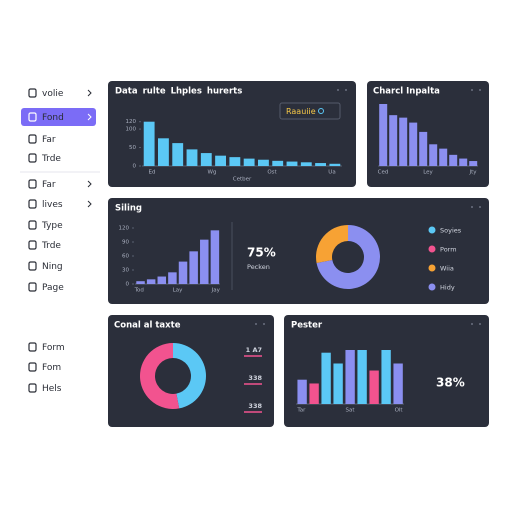 The image size is (512, 512). What do you see at coordinates (51, 368) in the screenshot?
I see `sidebar-item: Fom` at bounding box center [51, 368].